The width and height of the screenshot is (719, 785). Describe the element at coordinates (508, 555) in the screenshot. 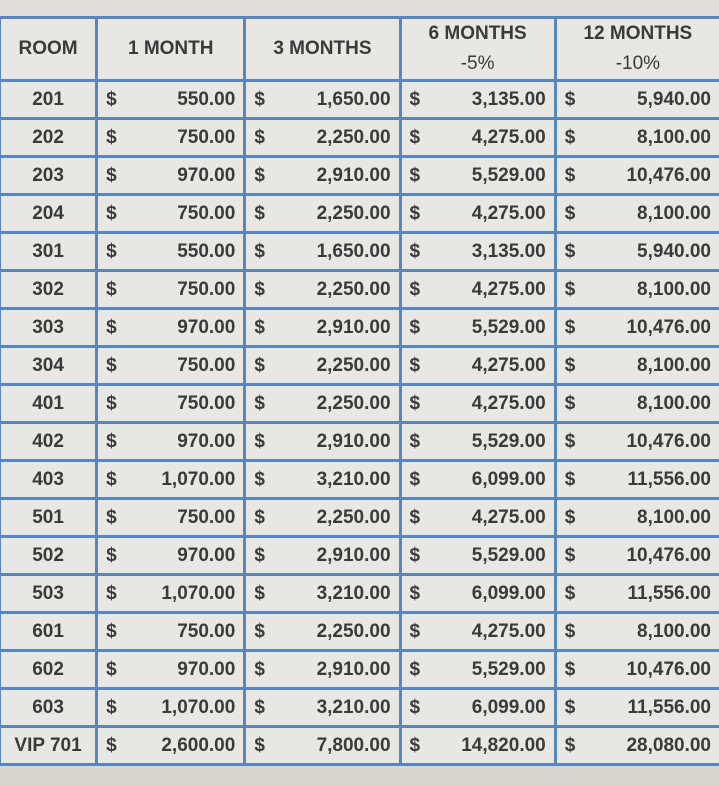

I see `amount: 5,529.00` at that location.